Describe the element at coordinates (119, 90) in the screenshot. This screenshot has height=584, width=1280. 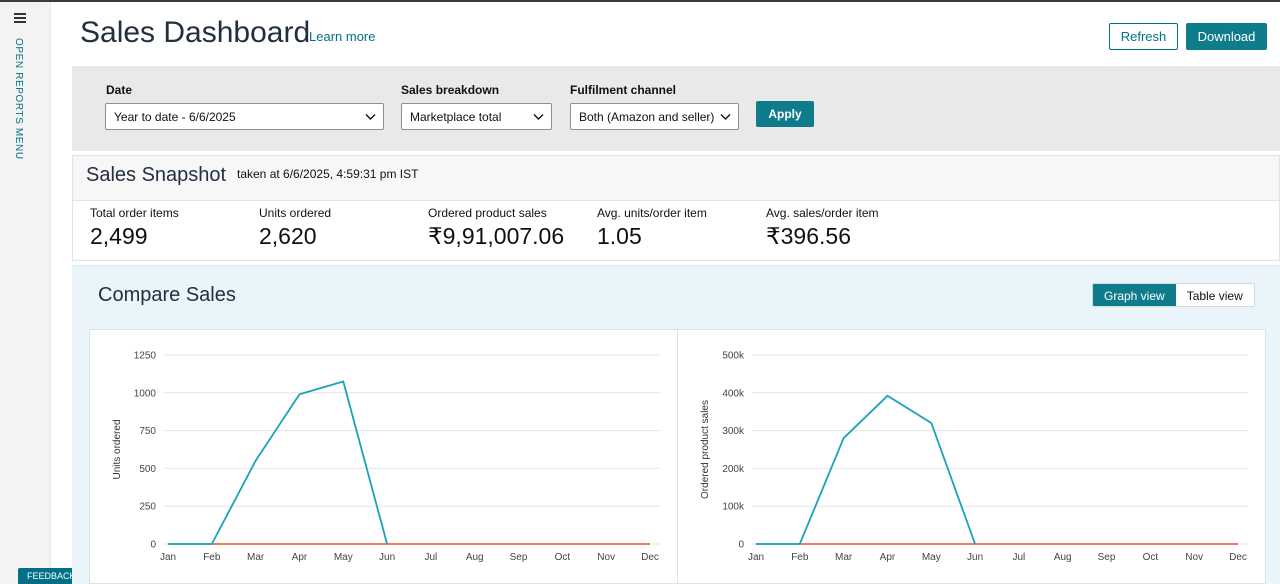
I see `date-label: Date` at that location.